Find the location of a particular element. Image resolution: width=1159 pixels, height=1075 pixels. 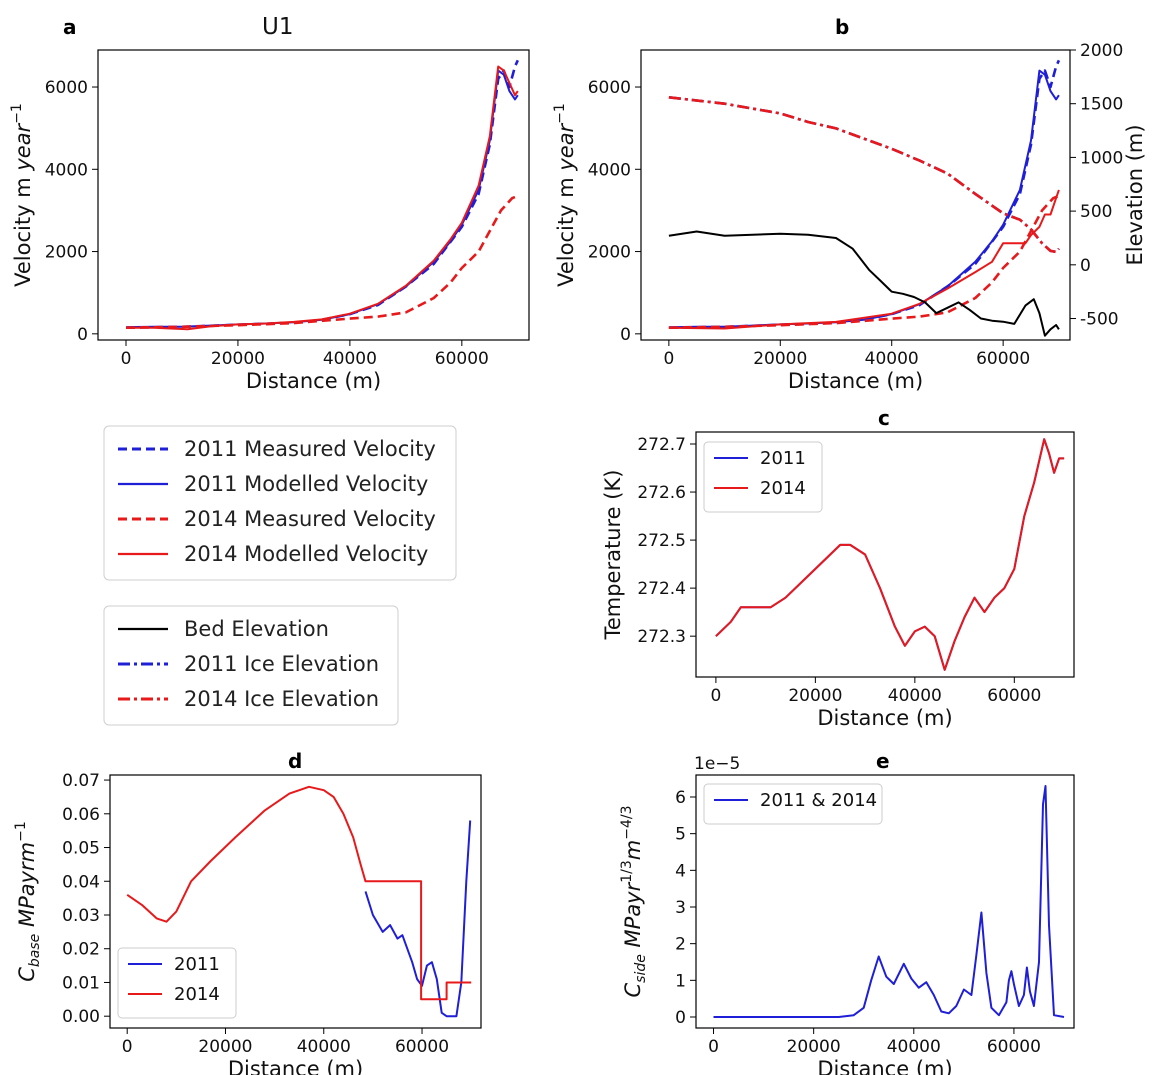

legend-box-c is located at coordinates (763, 477).